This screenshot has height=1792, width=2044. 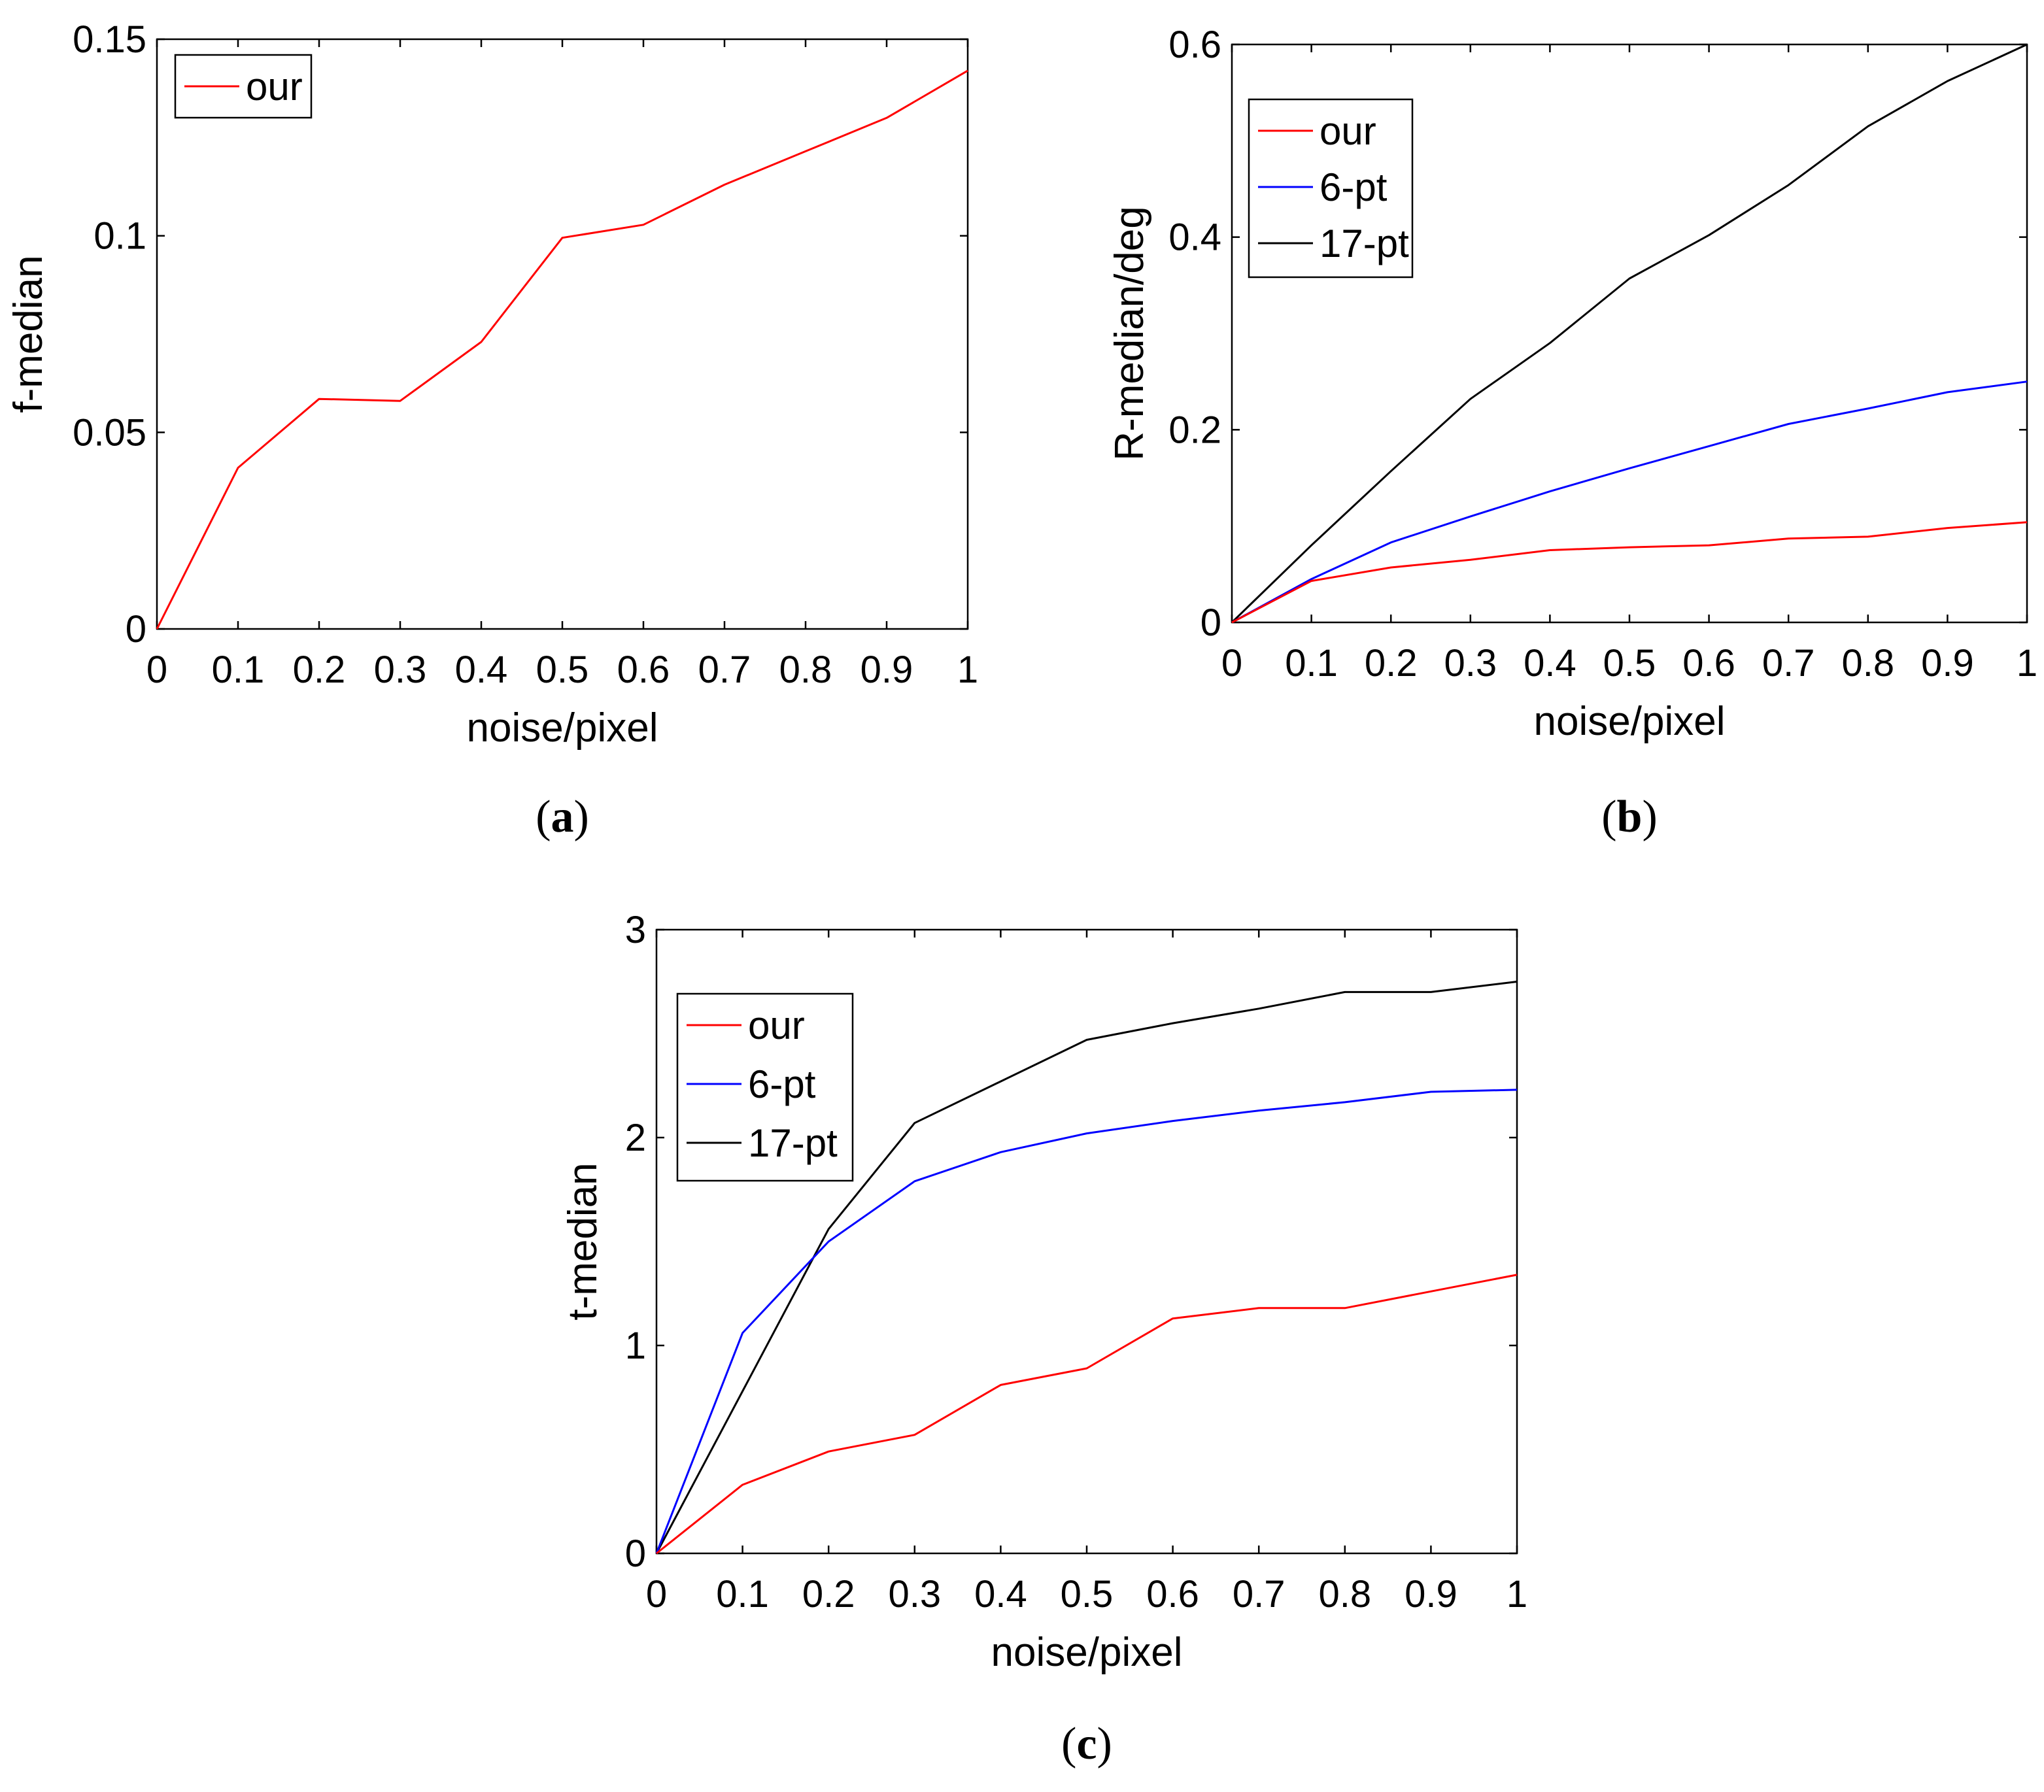 What do you see at coordinates (1086, 1744) in the screenshot?
I see `panel-caption: (c)` at bounding box center [1086, 1744].